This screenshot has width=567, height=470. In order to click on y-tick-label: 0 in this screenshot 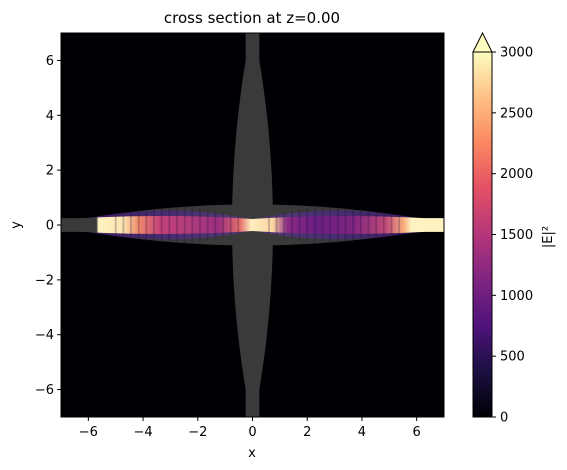, I will do `click(50, 226)`.